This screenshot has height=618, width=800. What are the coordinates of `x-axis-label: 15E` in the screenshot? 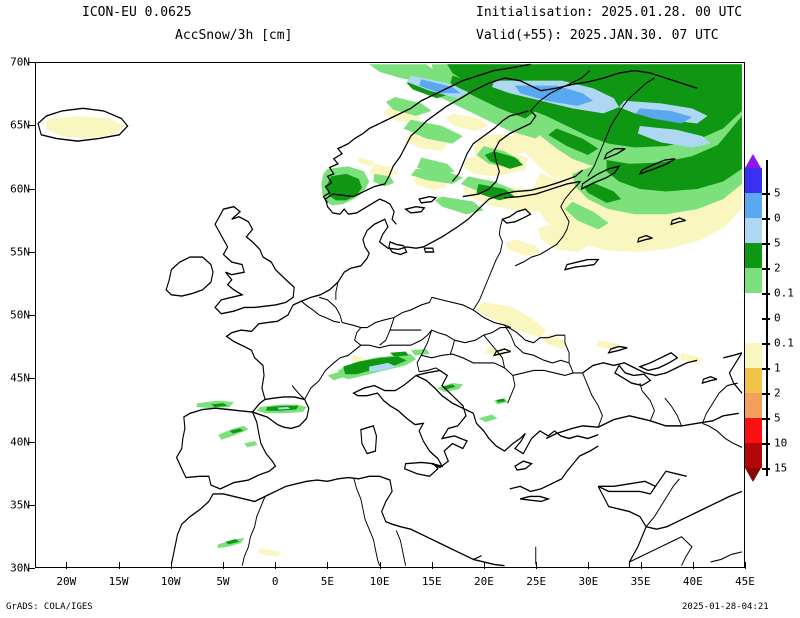 It's located at (431, 581).